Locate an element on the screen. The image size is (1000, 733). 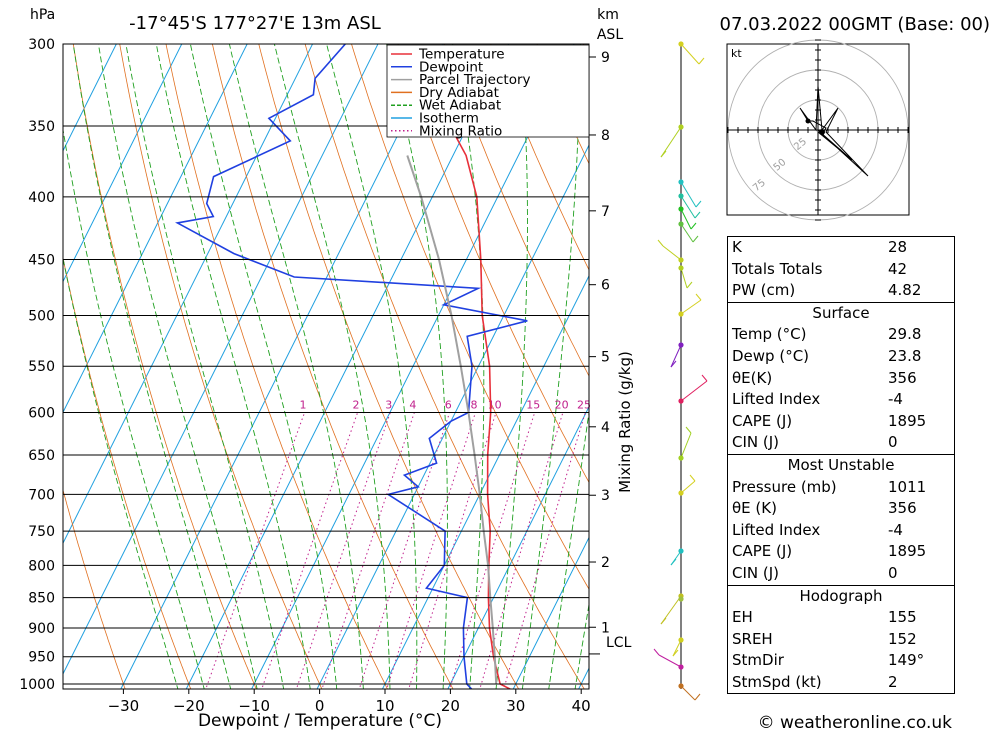
pressure-tick-label: 500 is located at coordinates (41, 317).